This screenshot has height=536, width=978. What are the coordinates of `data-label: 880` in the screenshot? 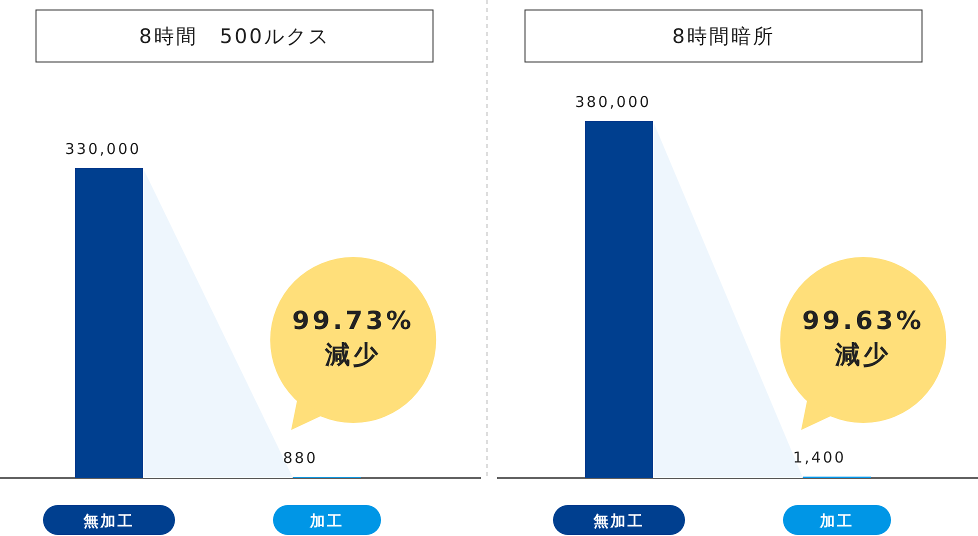 It's located at (300, 458).